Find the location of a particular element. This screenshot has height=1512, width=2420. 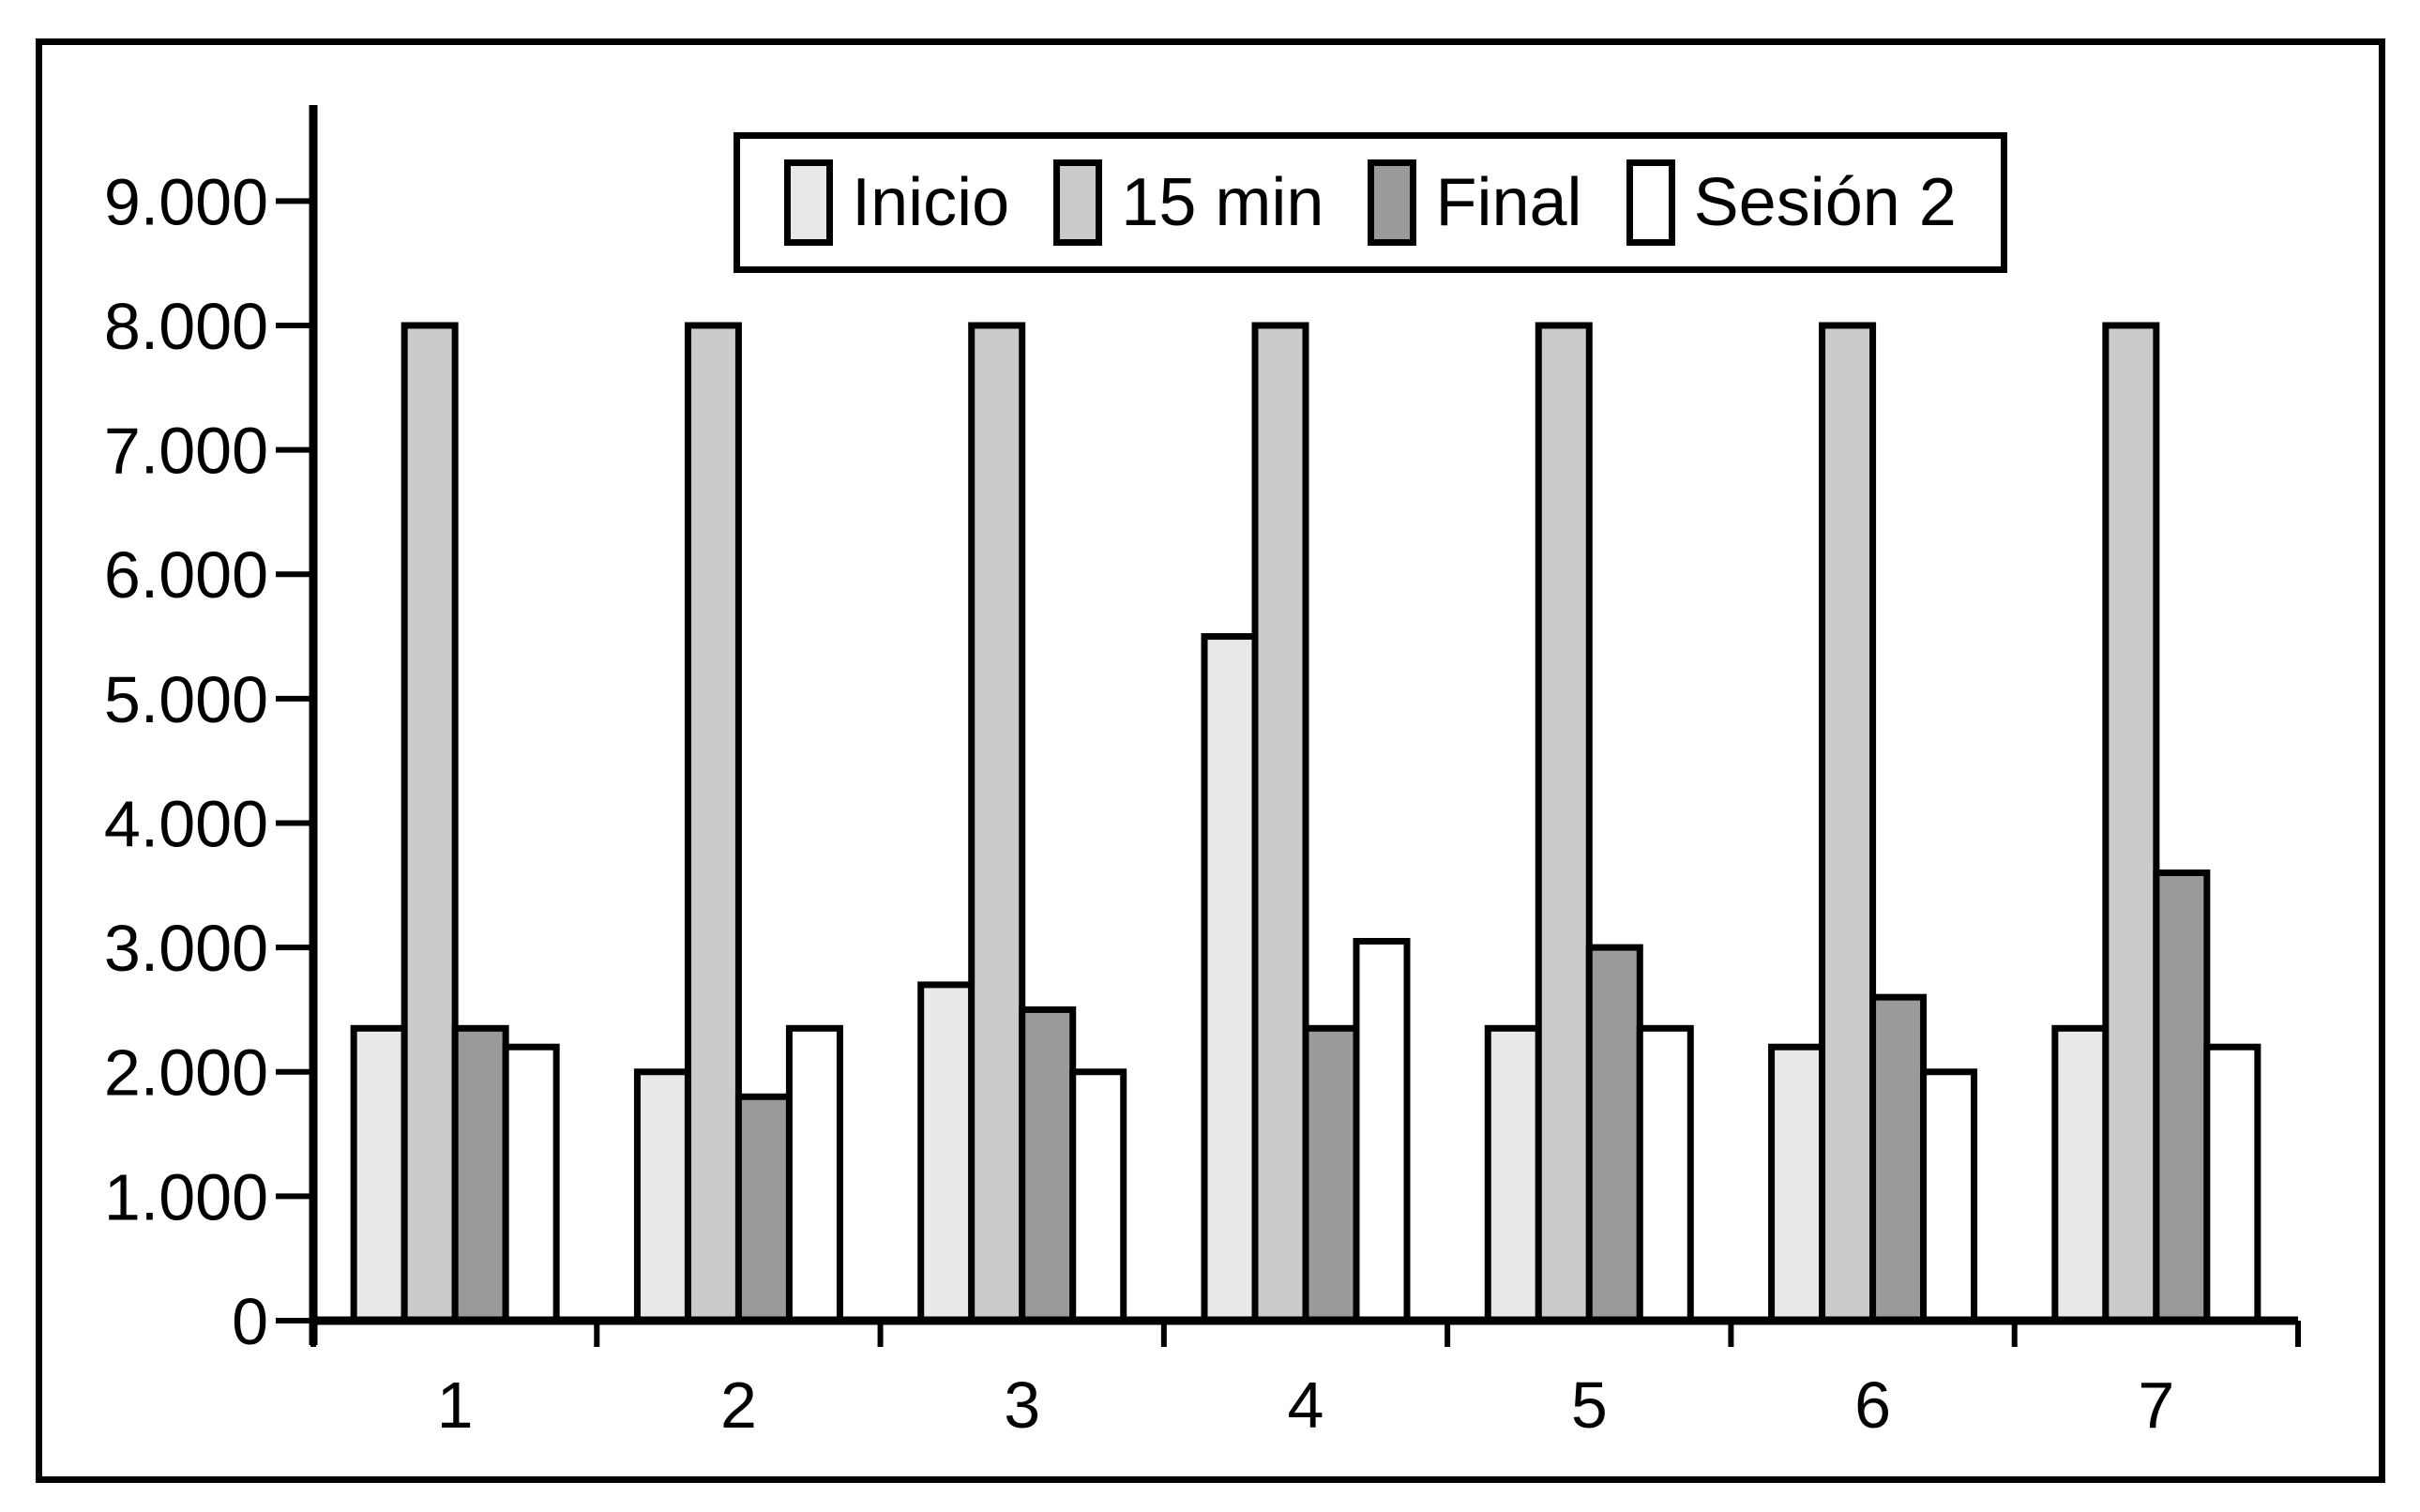

legend-entry-sesión-2: Sesión 2 is located at coordinates (1791, 202).